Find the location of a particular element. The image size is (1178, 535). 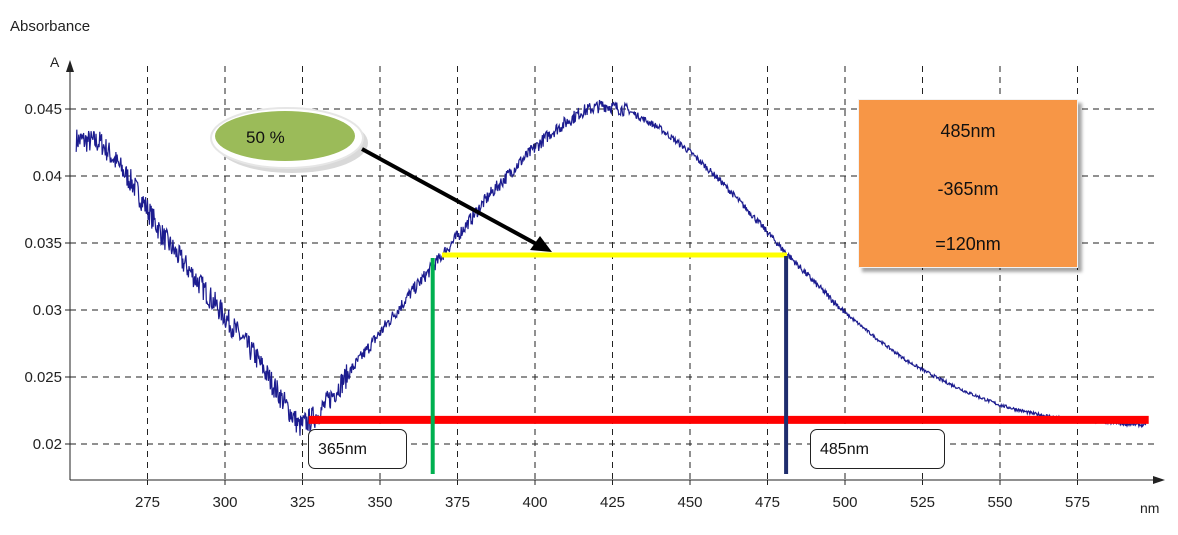

y-tick-label: 0.04 is located at coordinates (47, 176).